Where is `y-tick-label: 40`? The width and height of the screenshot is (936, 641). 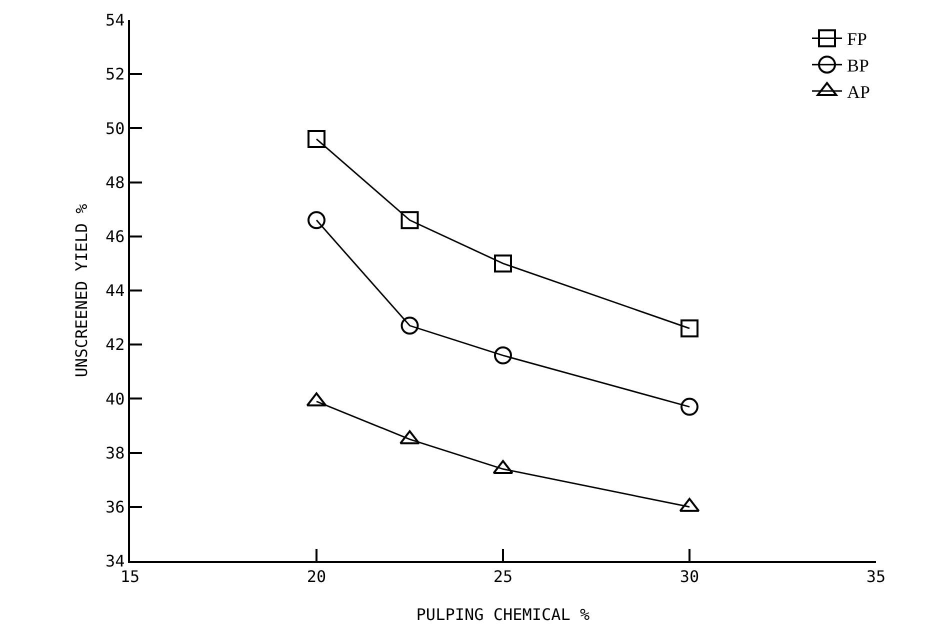 y-tick-label: 40 is located at coordinates (115, 398).